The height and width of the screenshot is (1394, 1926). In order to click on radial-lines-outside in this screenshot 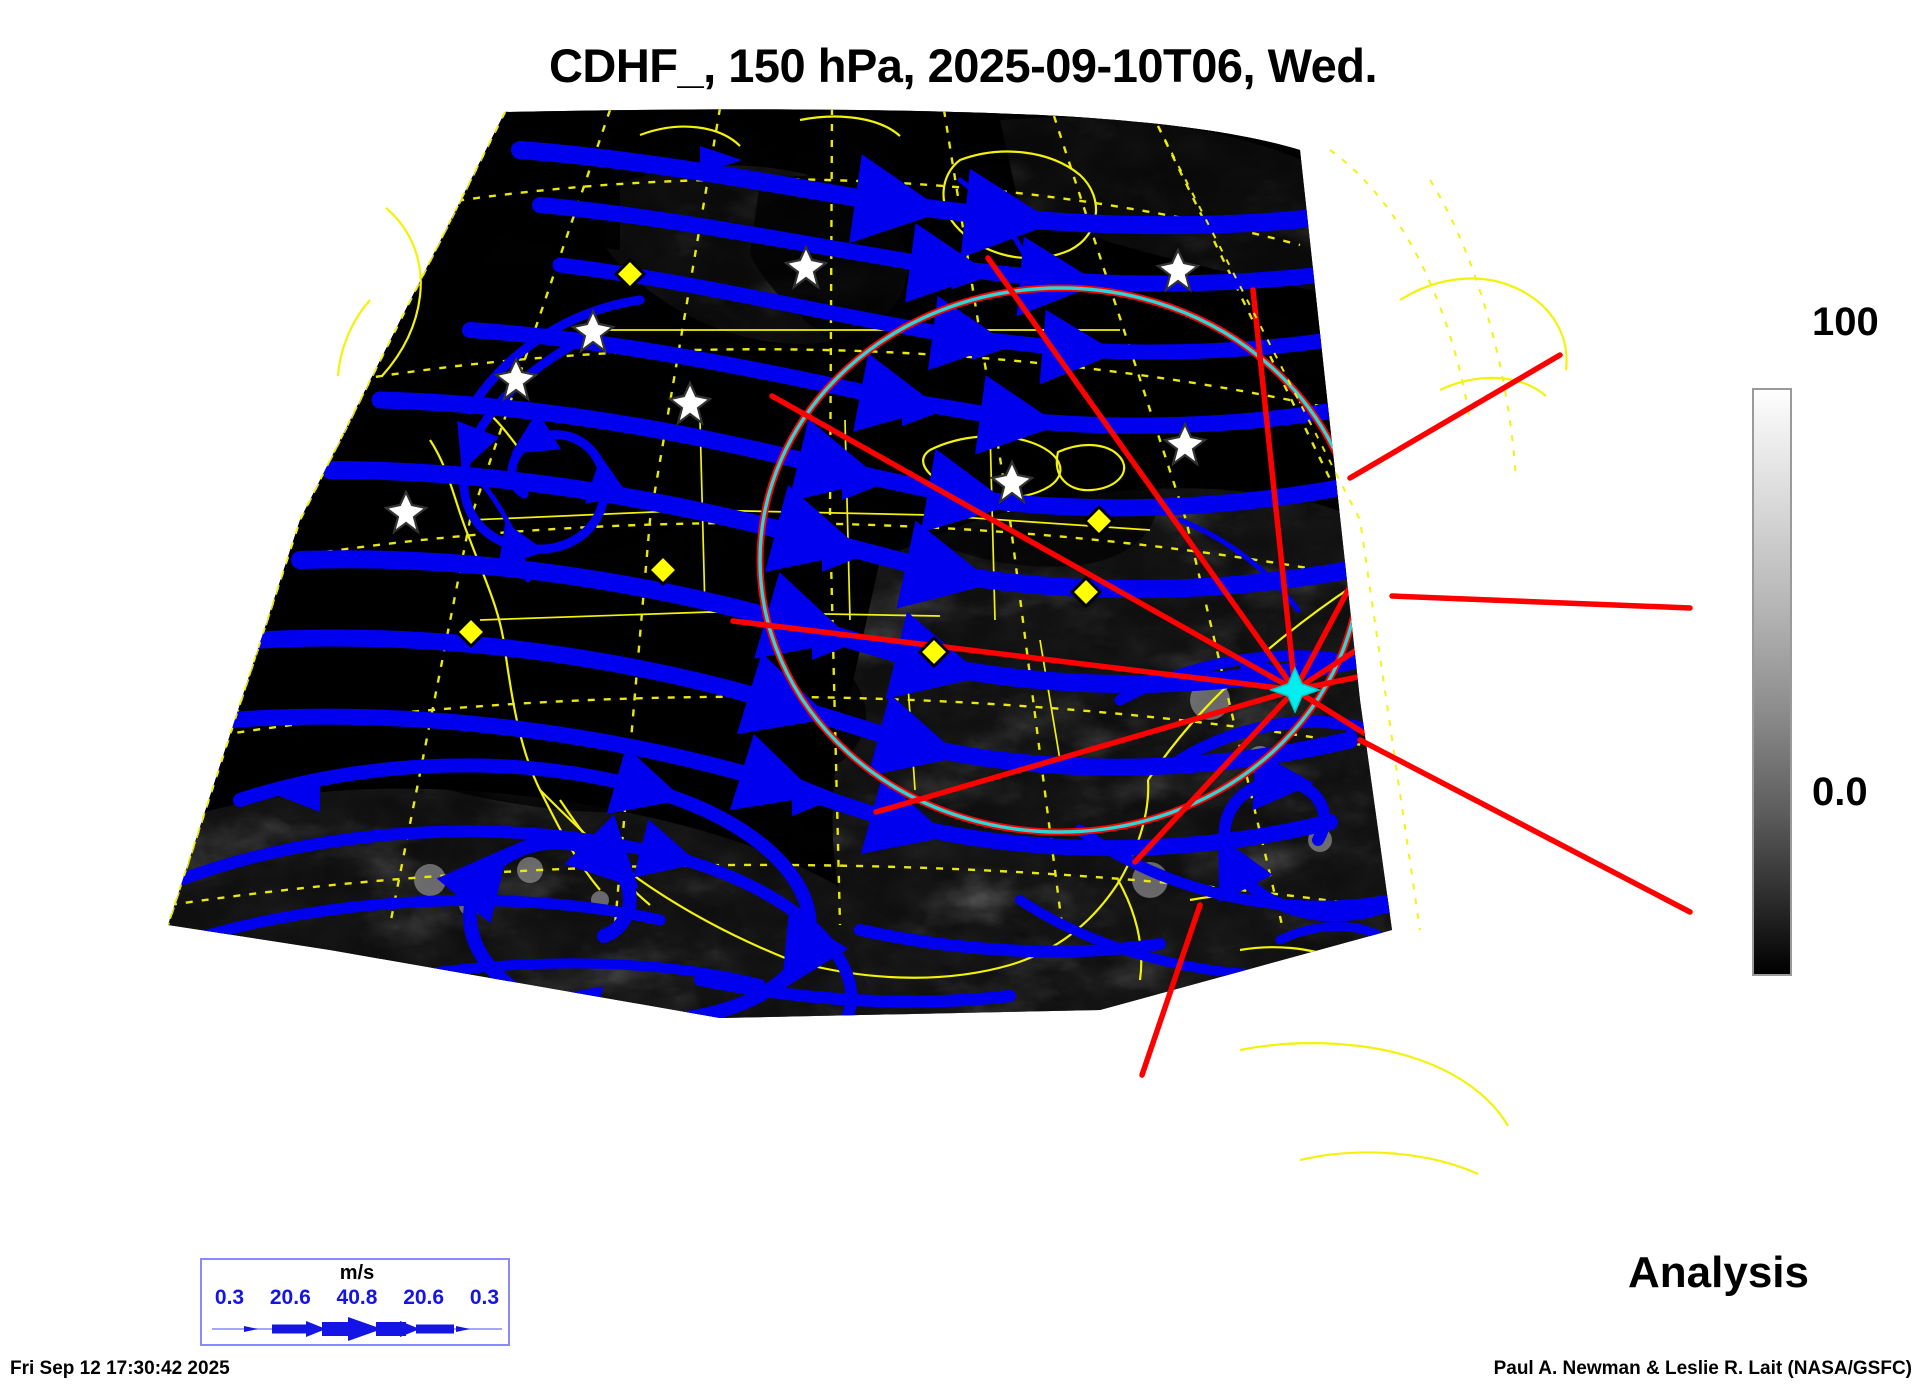, I will do `click(1416, 715)`.